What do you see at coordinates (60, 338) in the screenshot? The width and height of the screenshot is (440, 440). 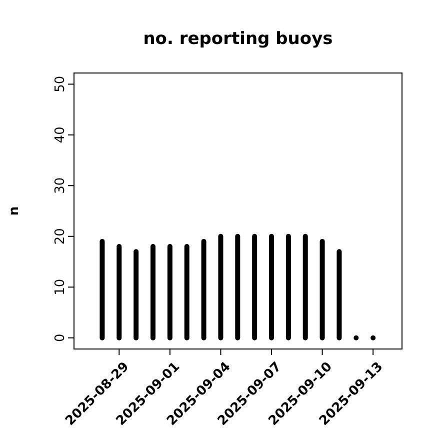 I see `y-tick-label: 0` at bounding box center [60, 338].